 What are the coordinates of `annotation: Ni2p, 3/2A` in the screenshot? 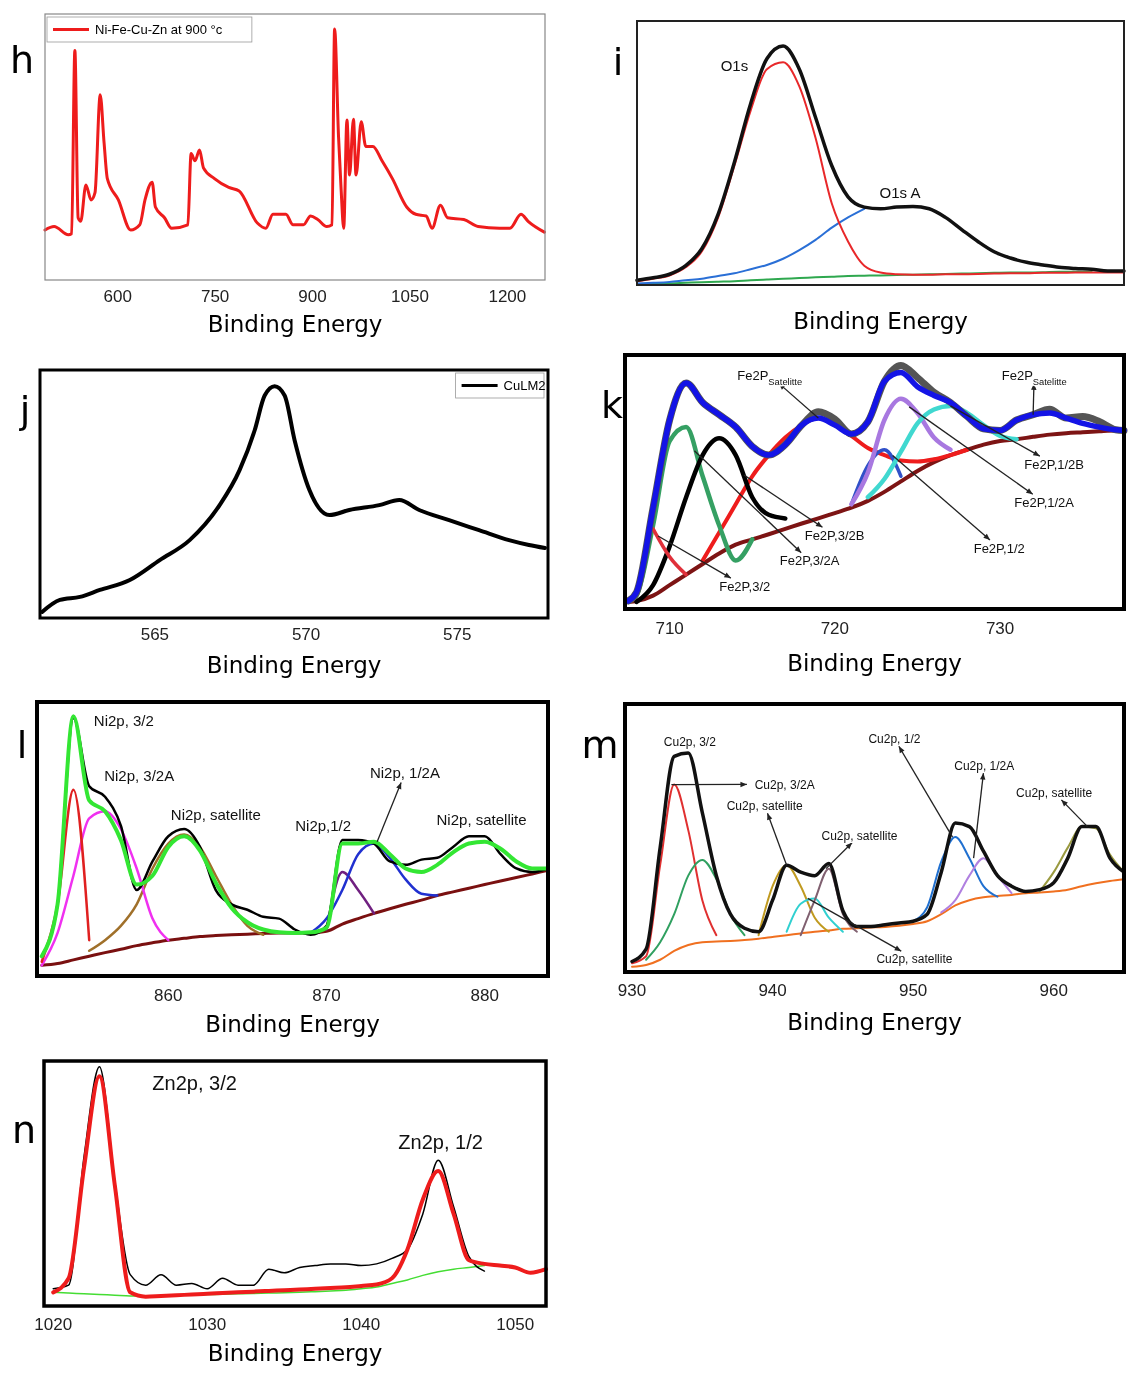 It's located at (139, 776).